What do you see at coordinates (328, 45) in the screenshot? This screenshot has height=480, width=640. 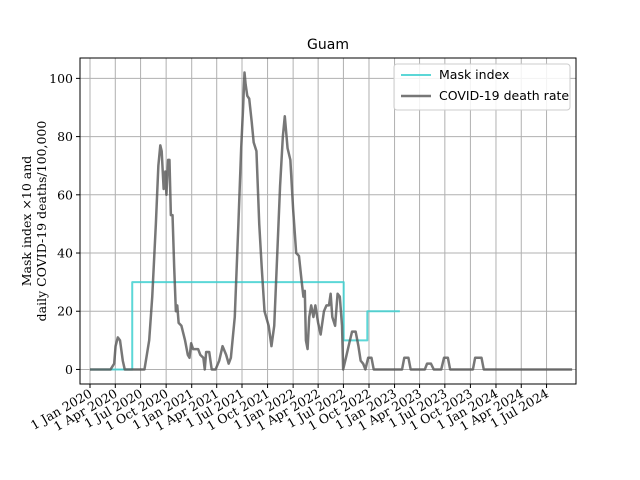 I see `chart-title: Guam` at bounding box center [328, 45].